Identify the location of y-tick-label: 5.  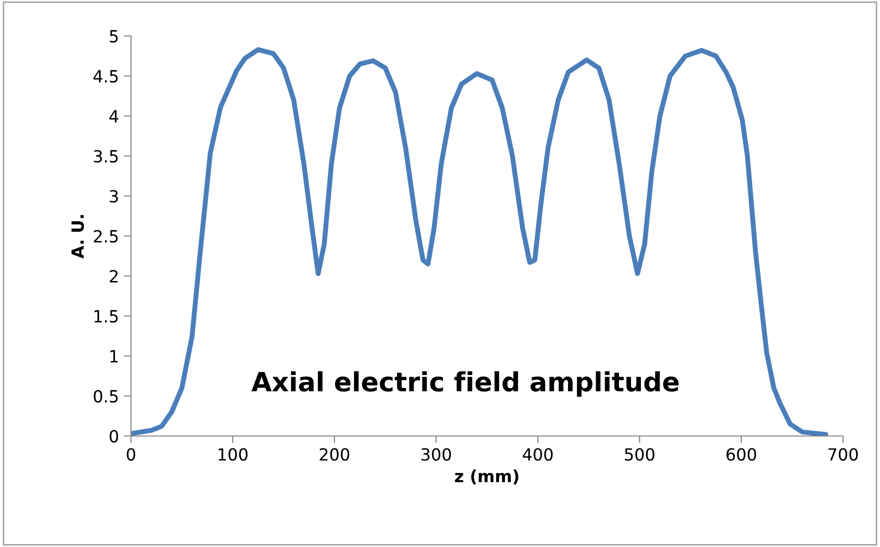
(114, 36).